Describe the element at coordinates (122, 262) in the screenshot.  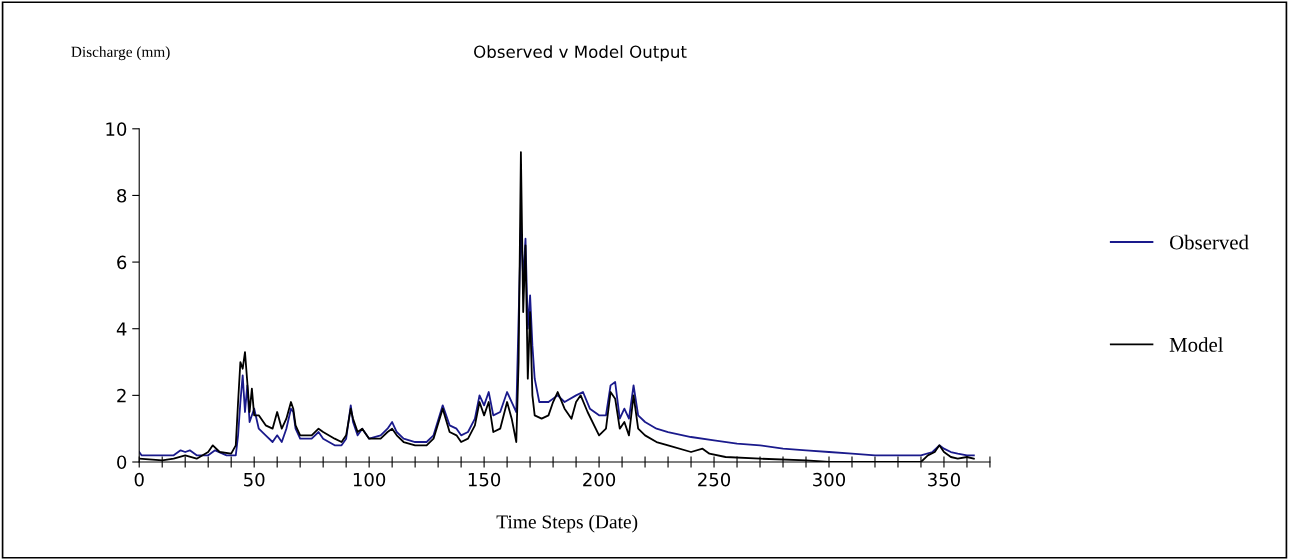
I see `y-tick-label: 6` at that location.